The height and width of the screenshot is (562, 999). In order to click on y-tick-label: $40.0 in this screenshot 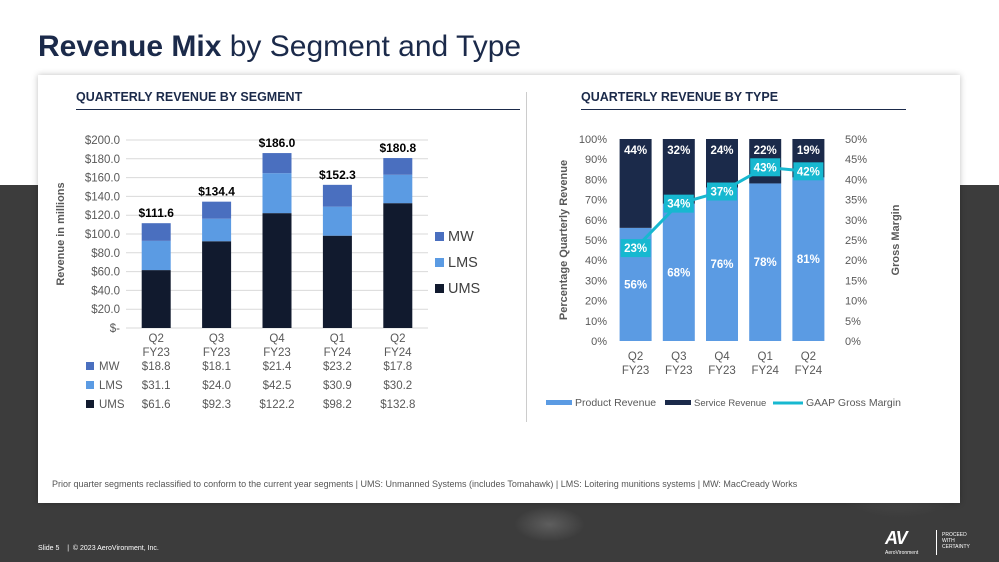, I will do `click(105, 291)`.